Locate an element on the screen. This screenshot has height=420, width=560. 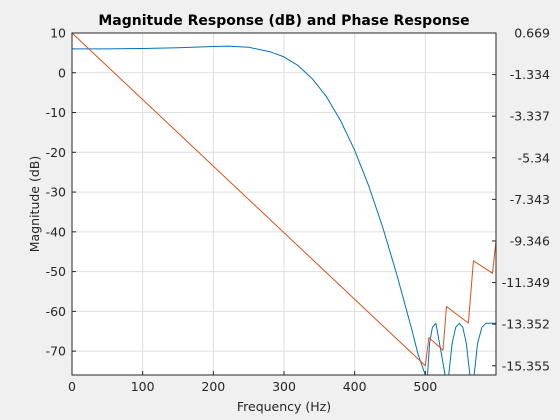
y2-tick-label: -9.346 is located at coordinates (530, 240).